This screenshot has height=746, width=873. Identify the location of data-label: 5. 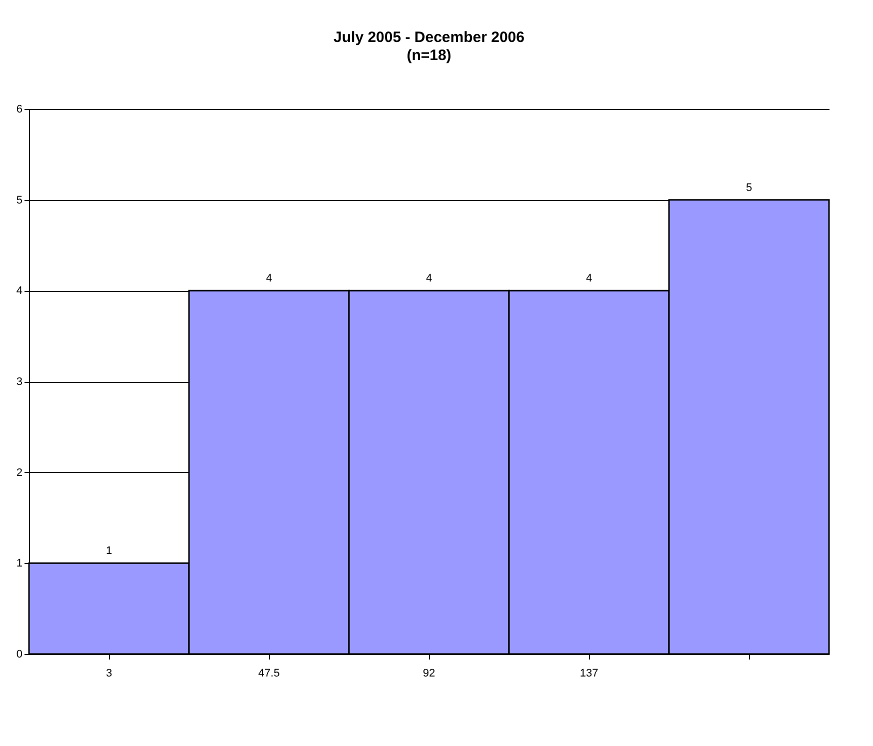
(749, 188).